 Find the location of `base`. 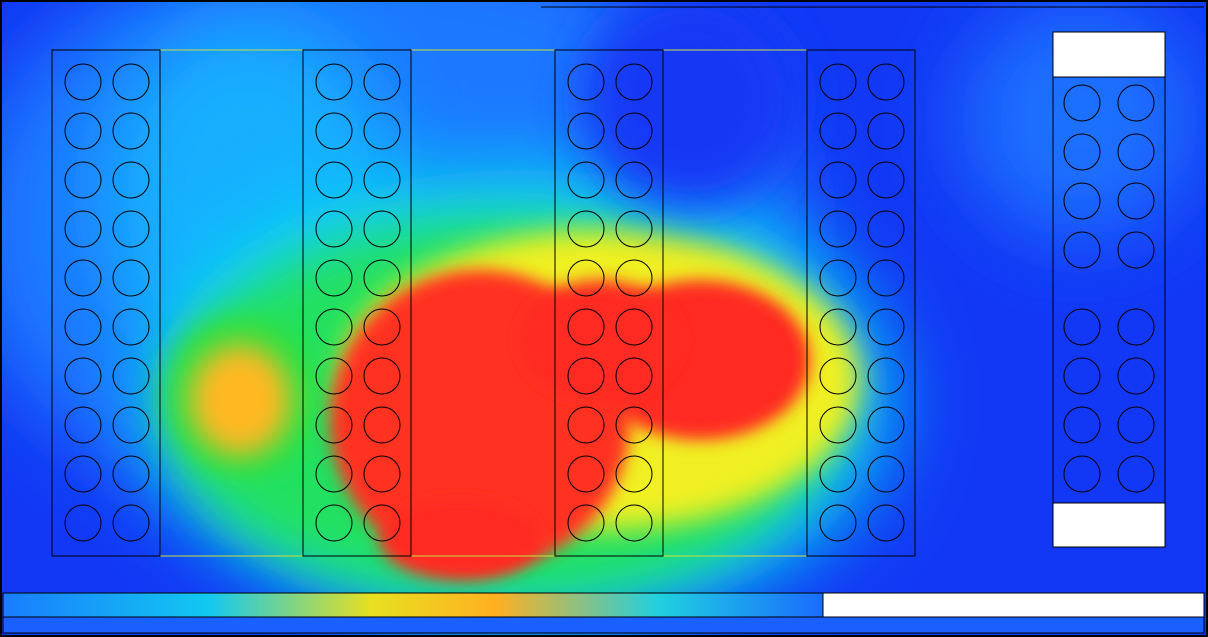

base is located at coordinates (603, 625).